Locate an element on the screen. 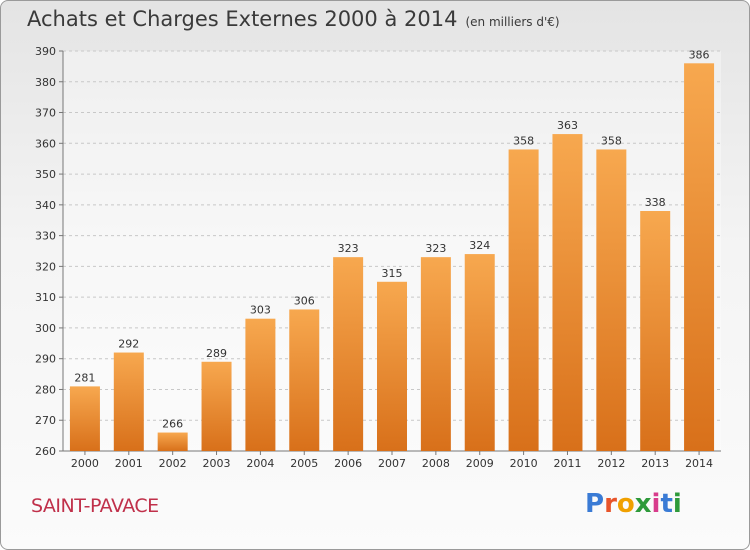 The image size is (750, 550). y-tick-label: 390 is located at coordinates (45, 51).